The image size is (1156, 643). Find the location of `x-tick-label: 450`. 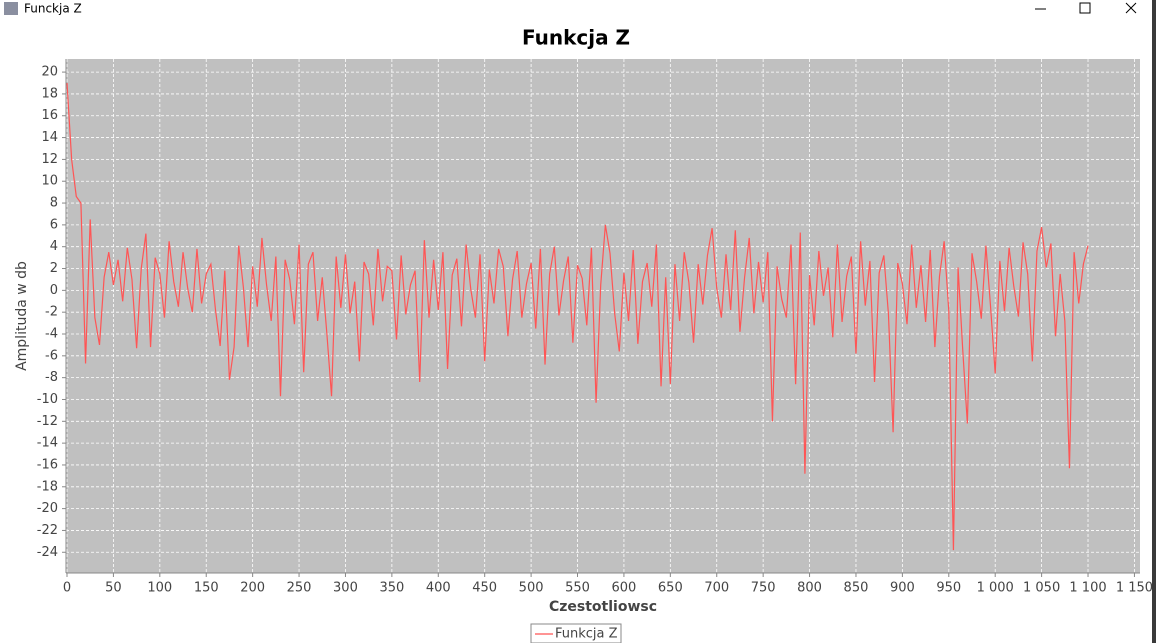

x-tick-label: 450 is located at coordinates (484, 588).